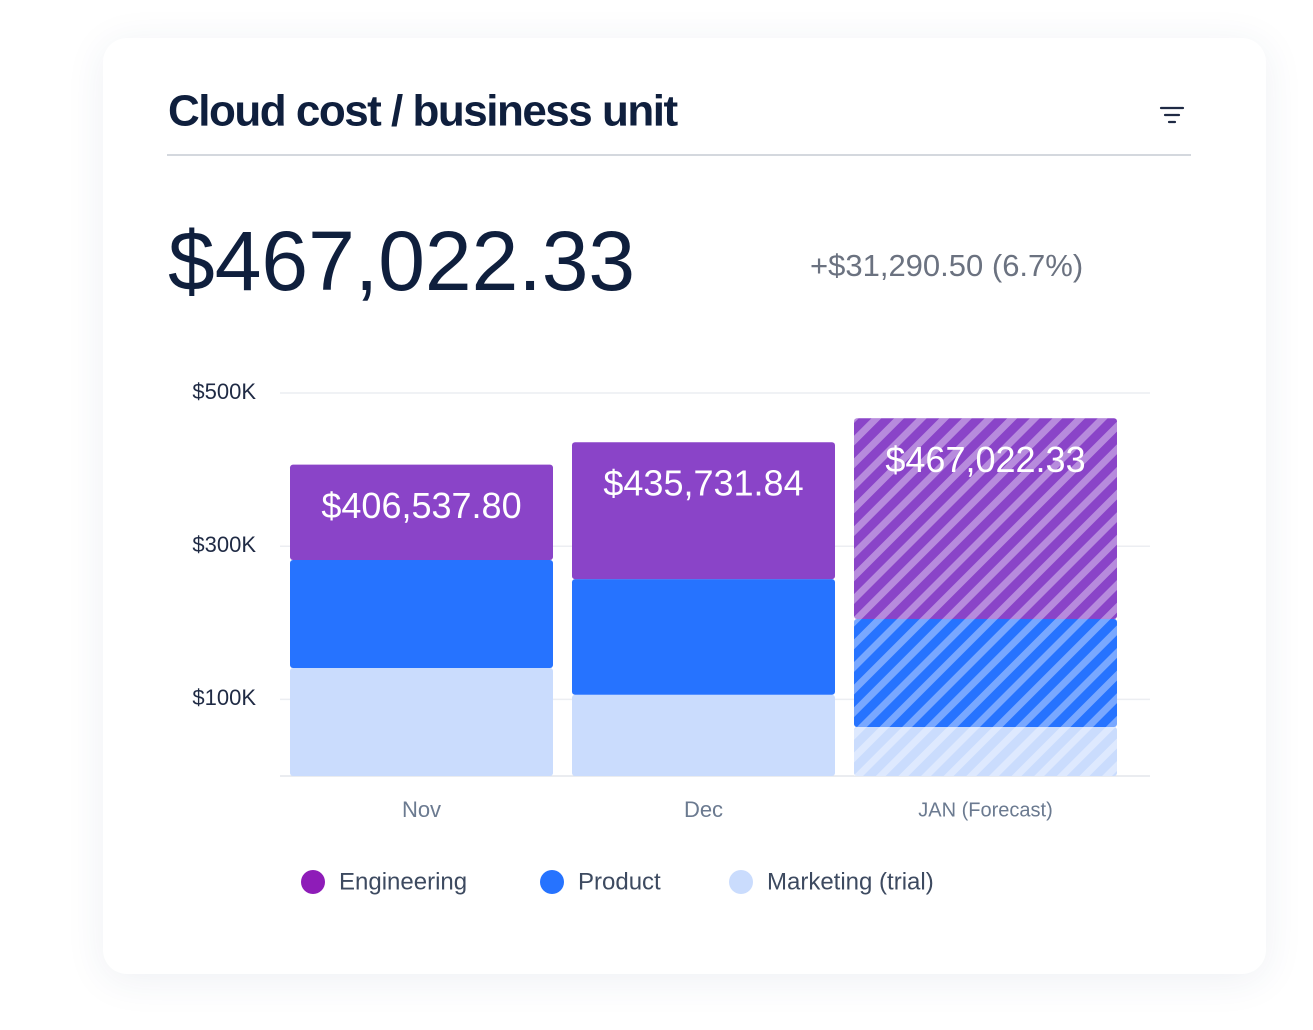  I want to click on total-label: $467,022.33, so click(985, 459).